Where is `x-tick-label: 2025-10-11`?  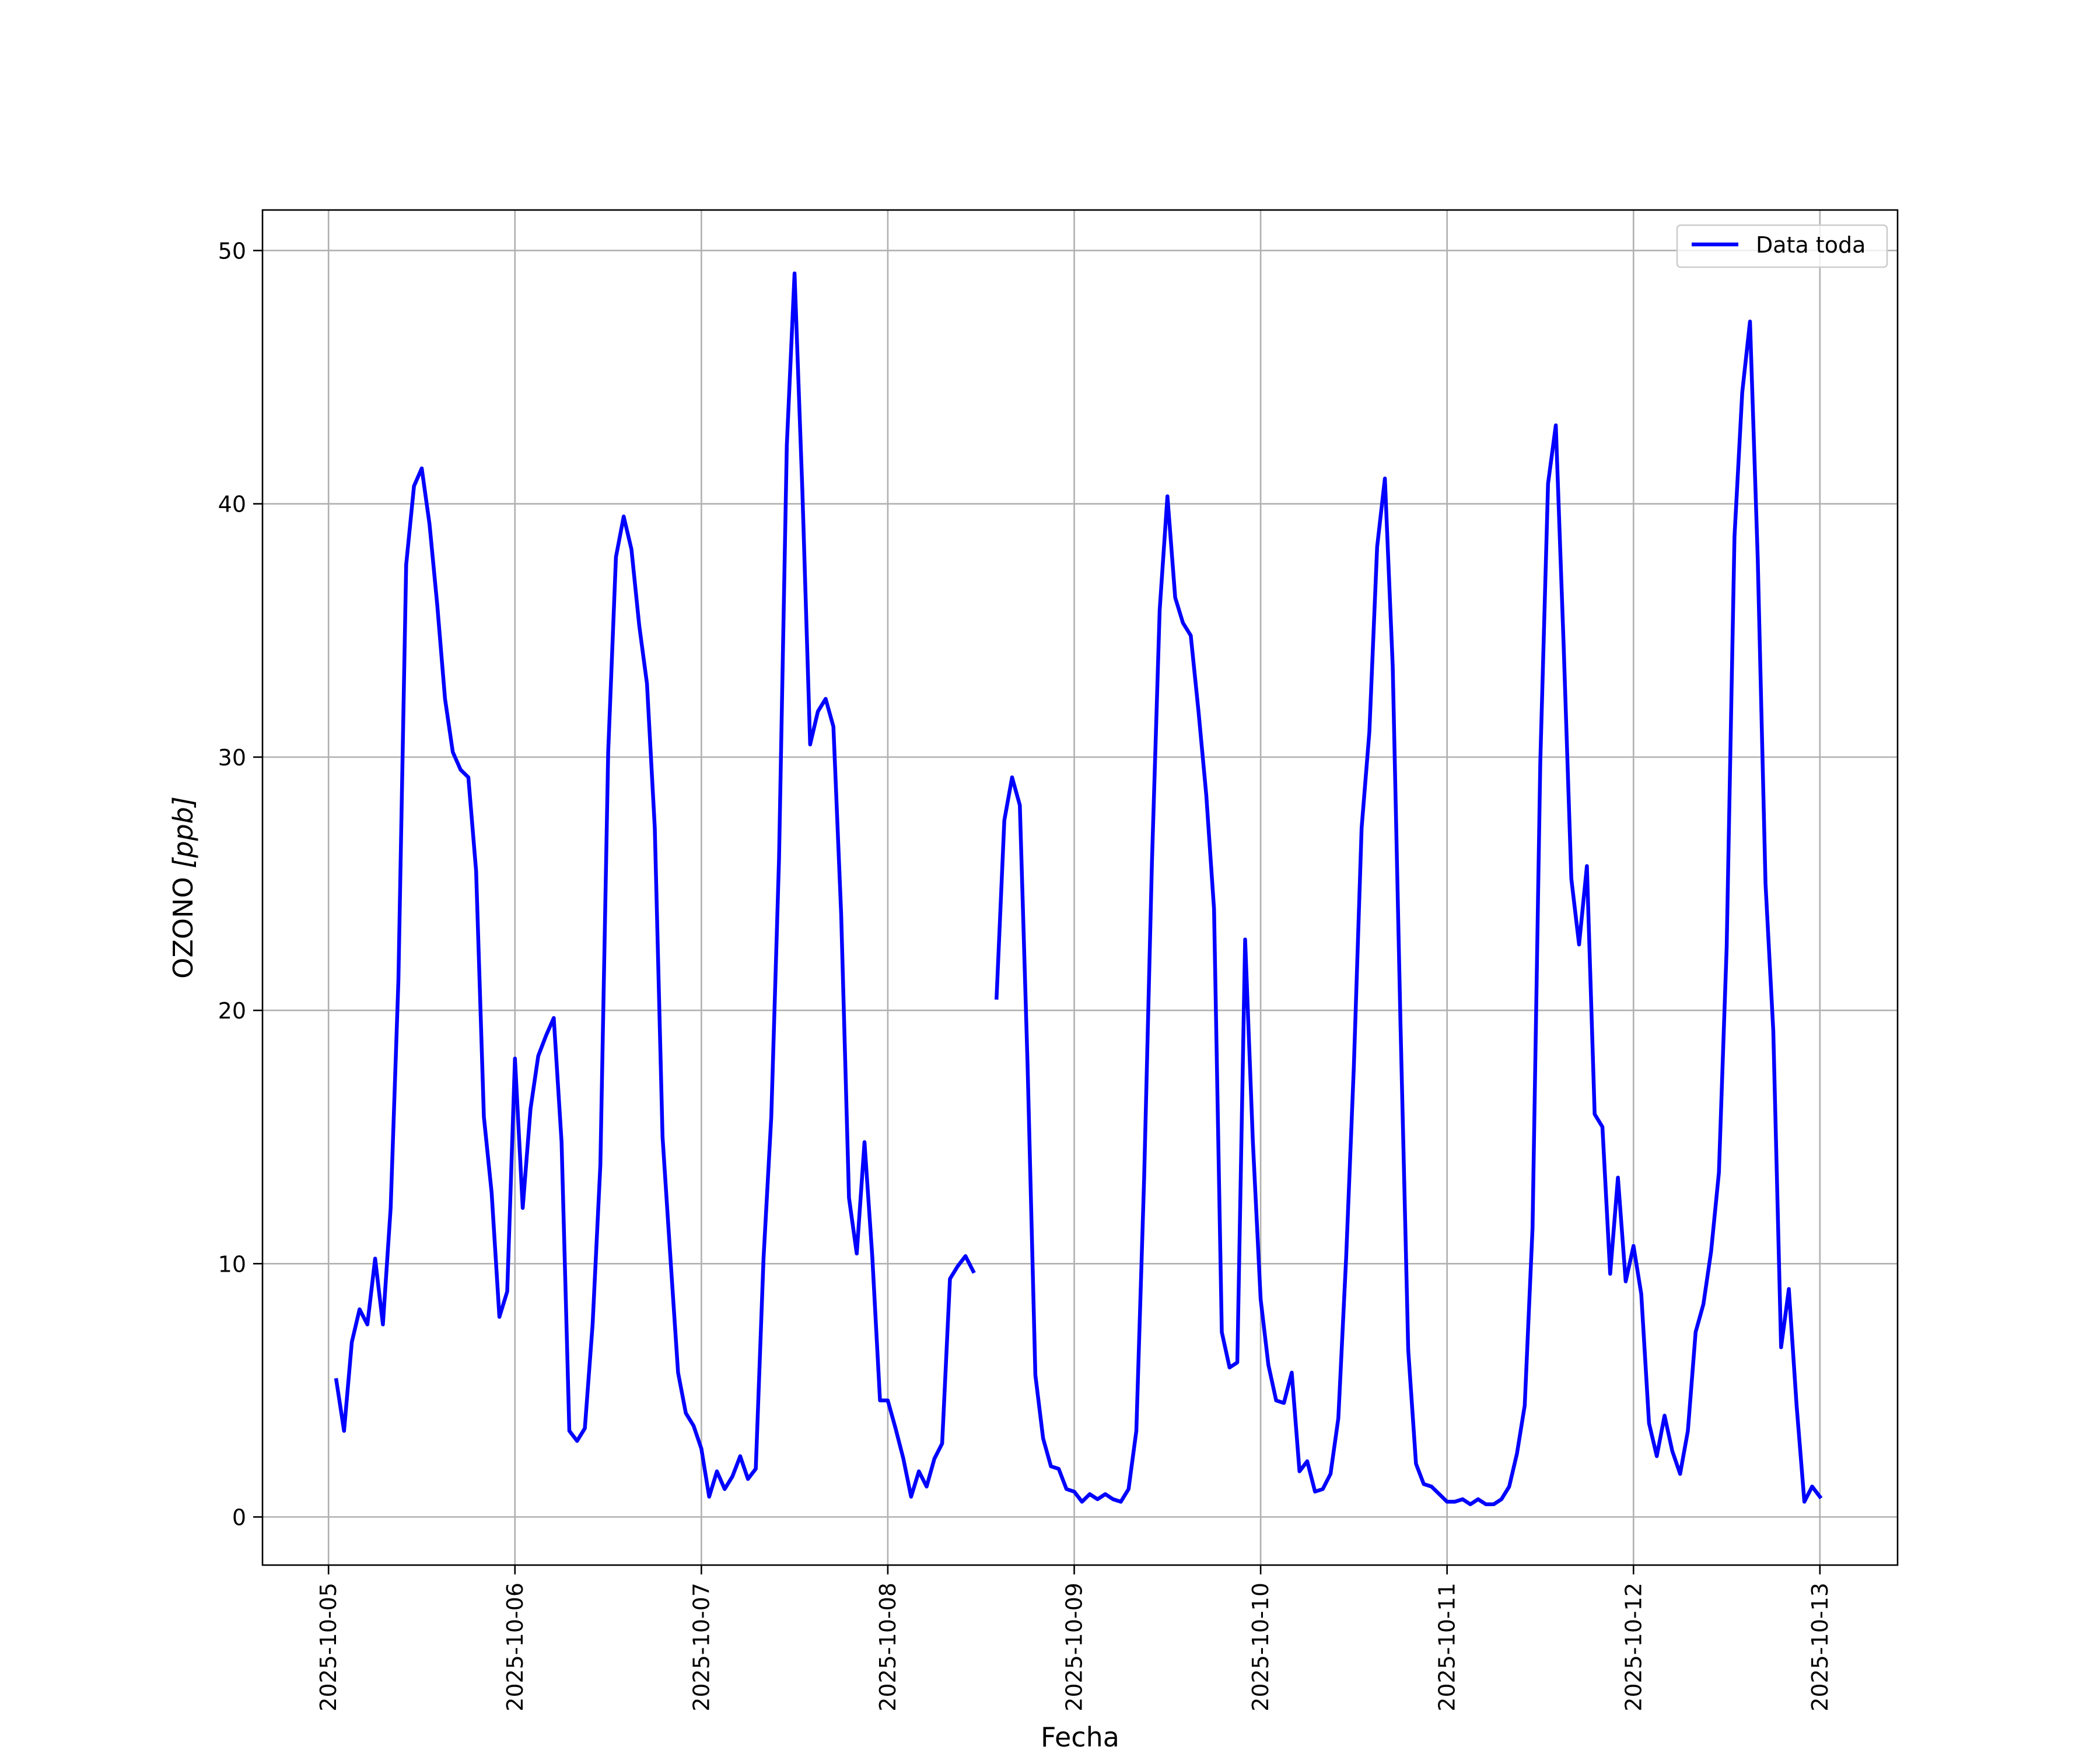
x-tick-label: 2025-10-11 is located at coordinates (1447, 1647).